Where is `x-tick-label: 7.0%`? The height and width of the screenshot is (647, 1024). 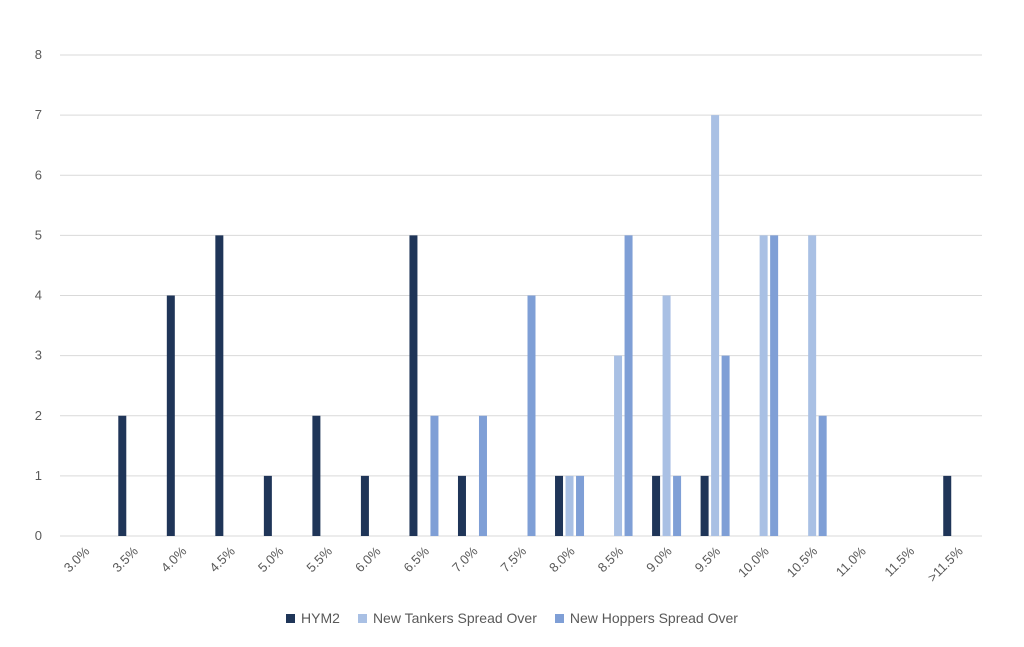 x-tick-label: 7.0% is located at coordinates (465, 559).